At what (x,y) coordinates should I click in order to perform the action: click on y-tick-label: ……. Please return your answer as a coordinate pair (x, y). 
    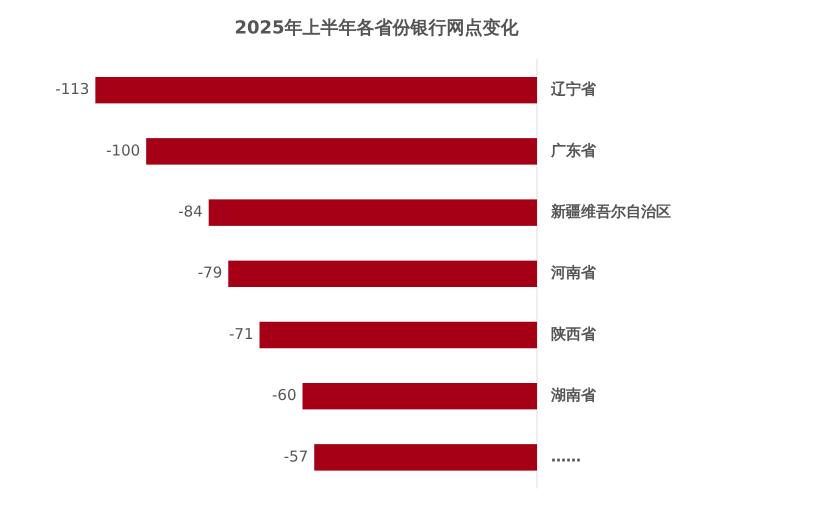
    Looking at the image, I should click on (566, 456).